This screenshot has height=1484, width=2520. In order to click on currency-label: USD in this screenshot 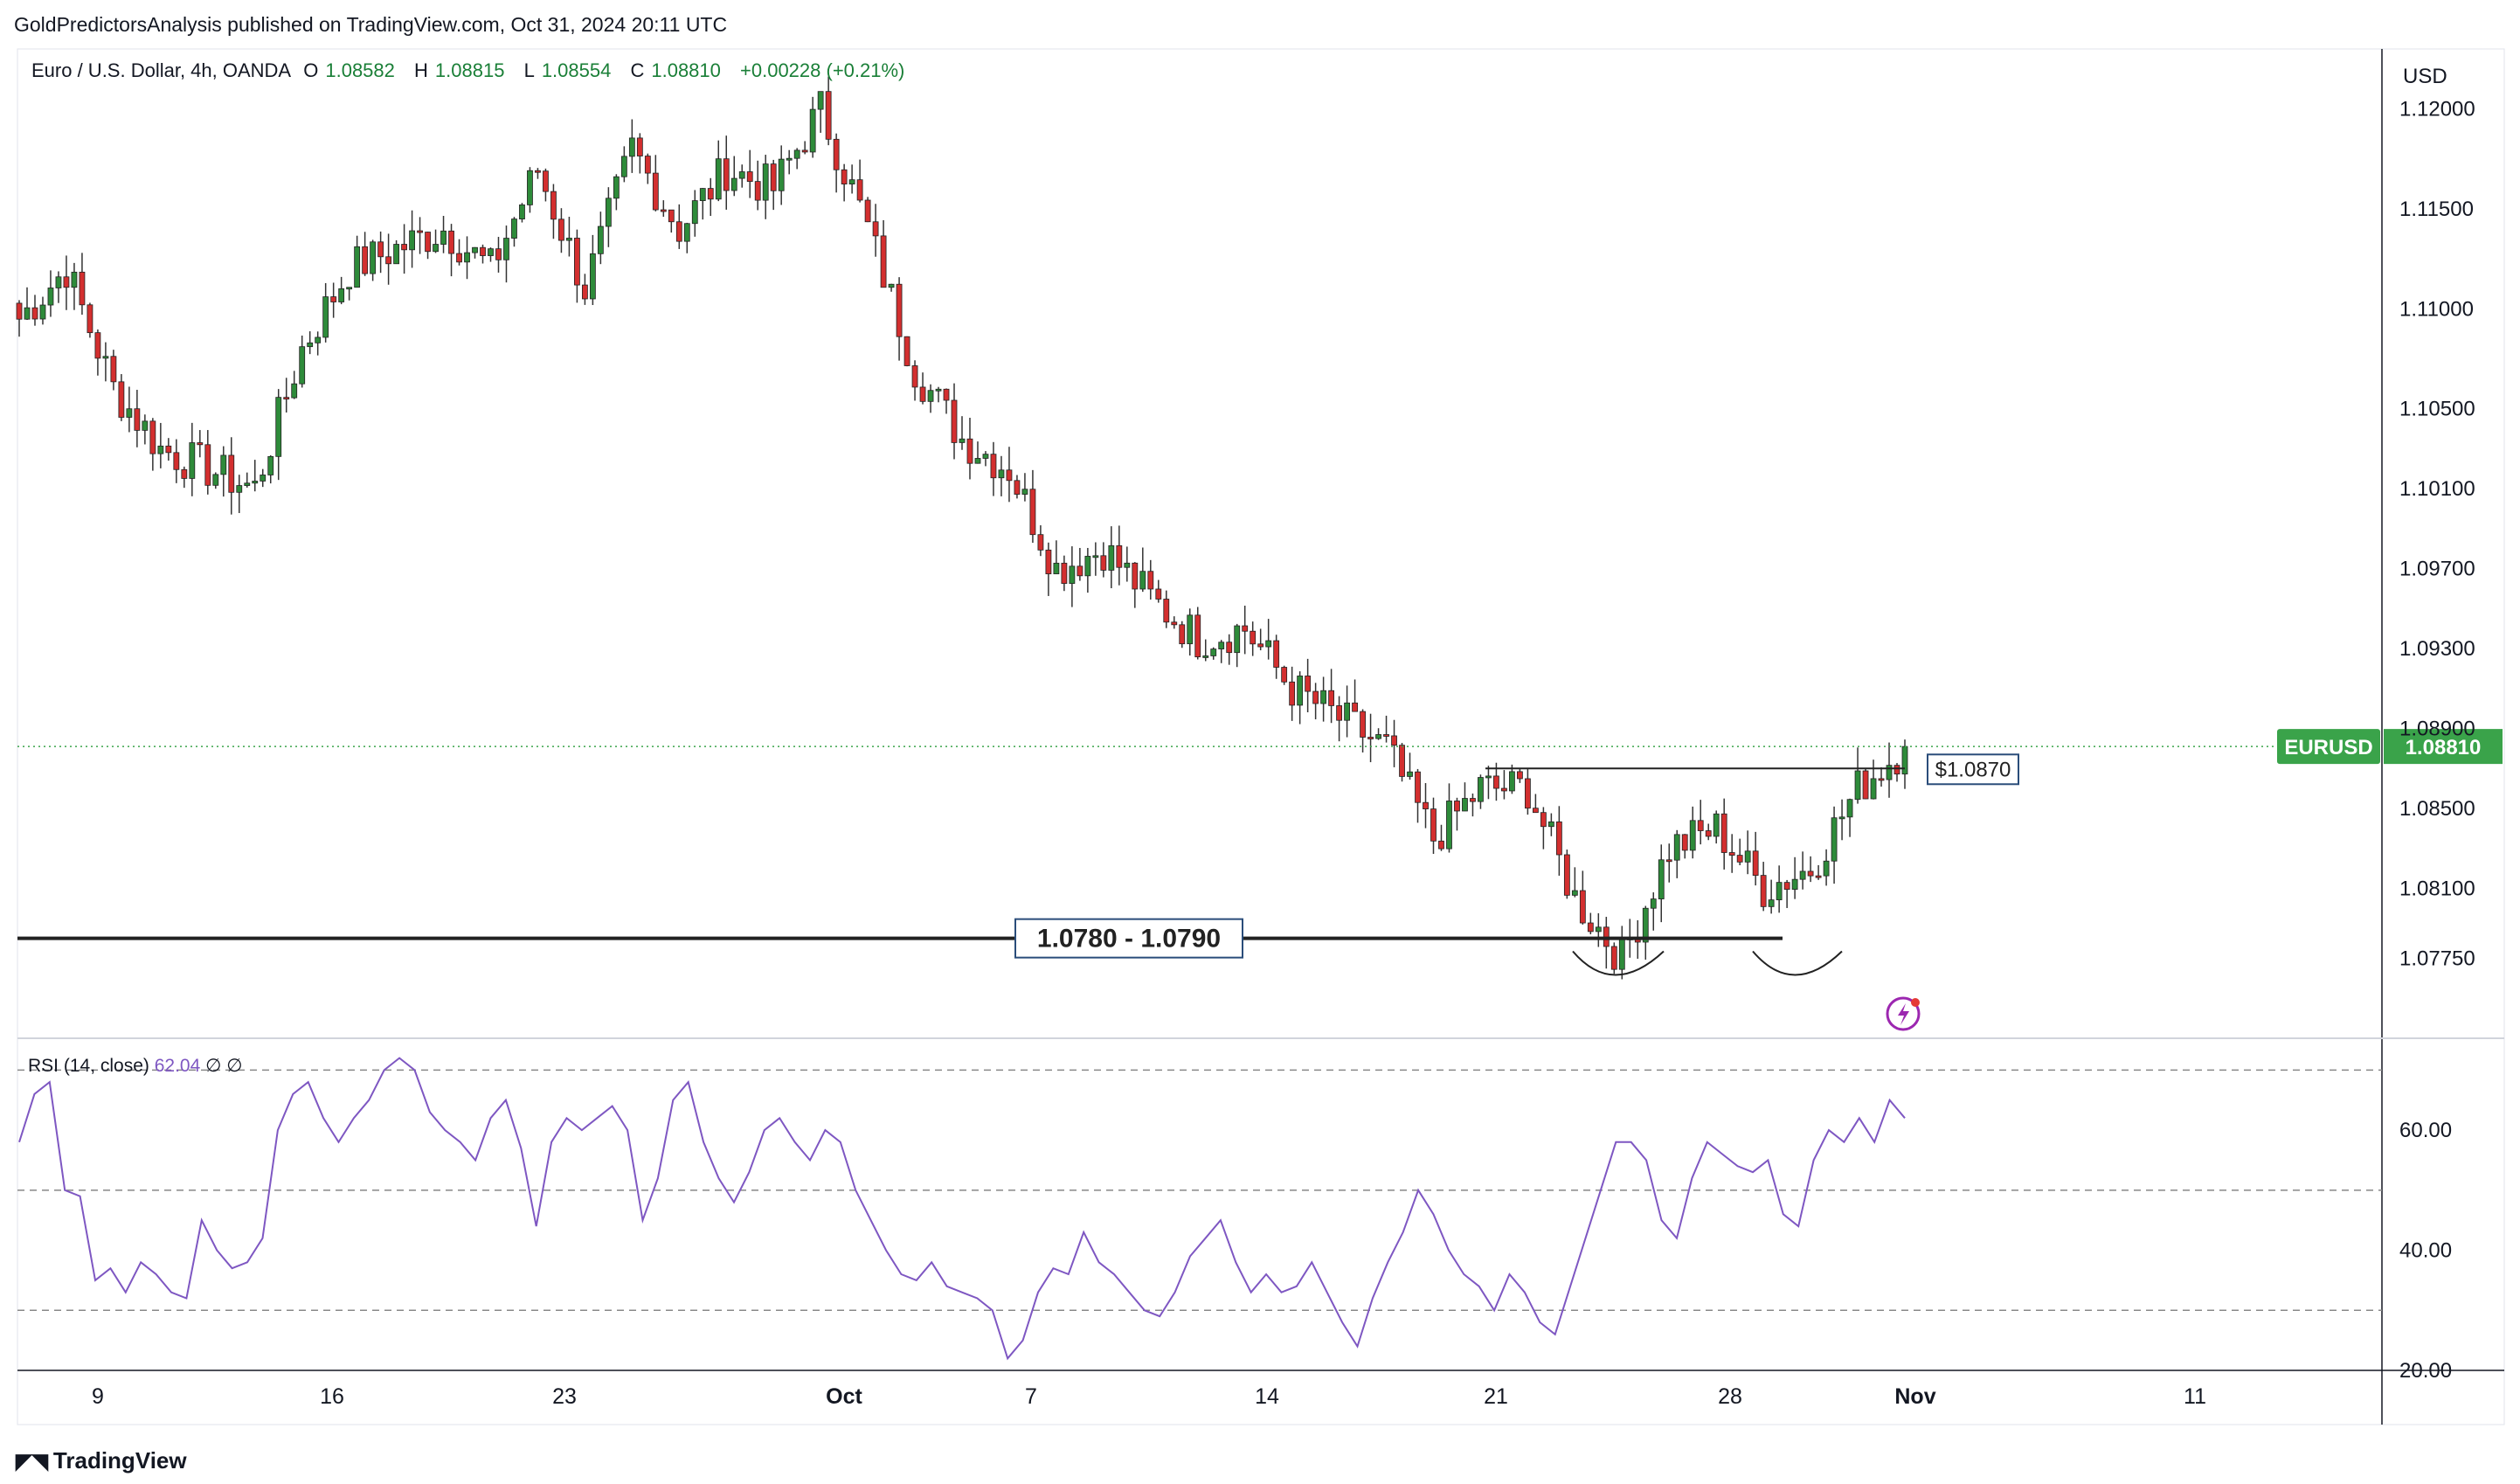, I will do `click(2425, 76)`.